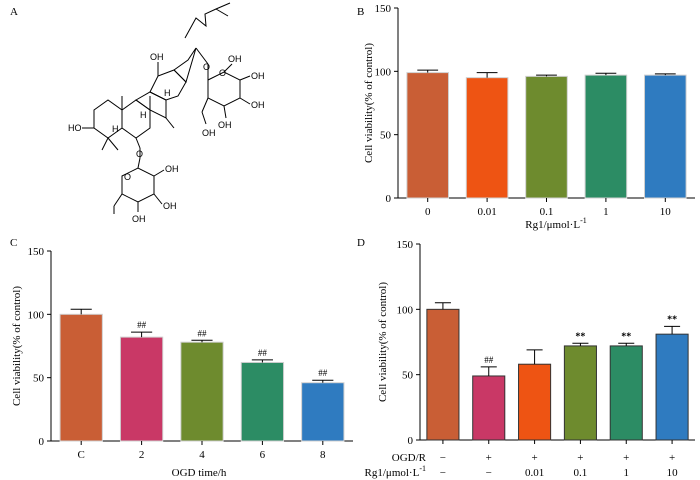  What do you see at coordinates (486, 212) in the screenshot?
I see `x-tick-label: 0.01` at bounding box center [486, 212].